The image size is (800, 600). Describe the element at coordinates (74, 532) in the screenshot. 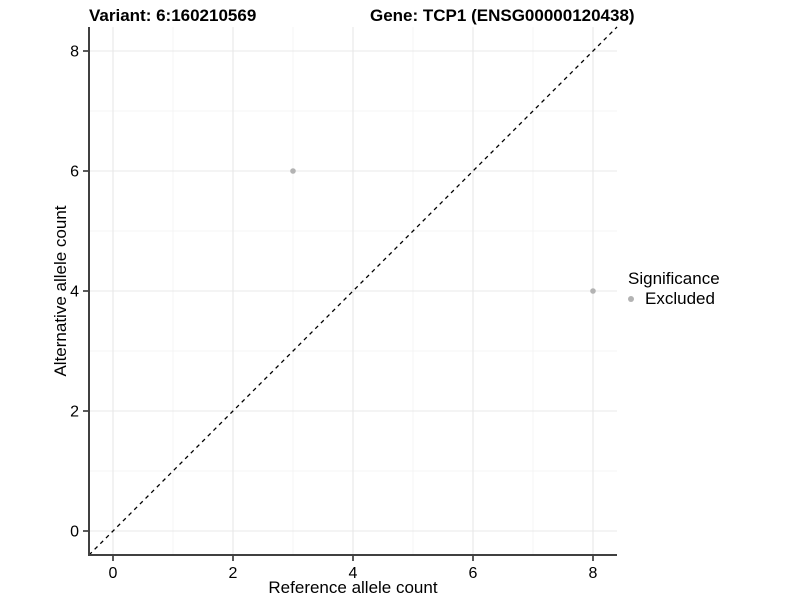

I see `y-tick-label: 0` at that location.